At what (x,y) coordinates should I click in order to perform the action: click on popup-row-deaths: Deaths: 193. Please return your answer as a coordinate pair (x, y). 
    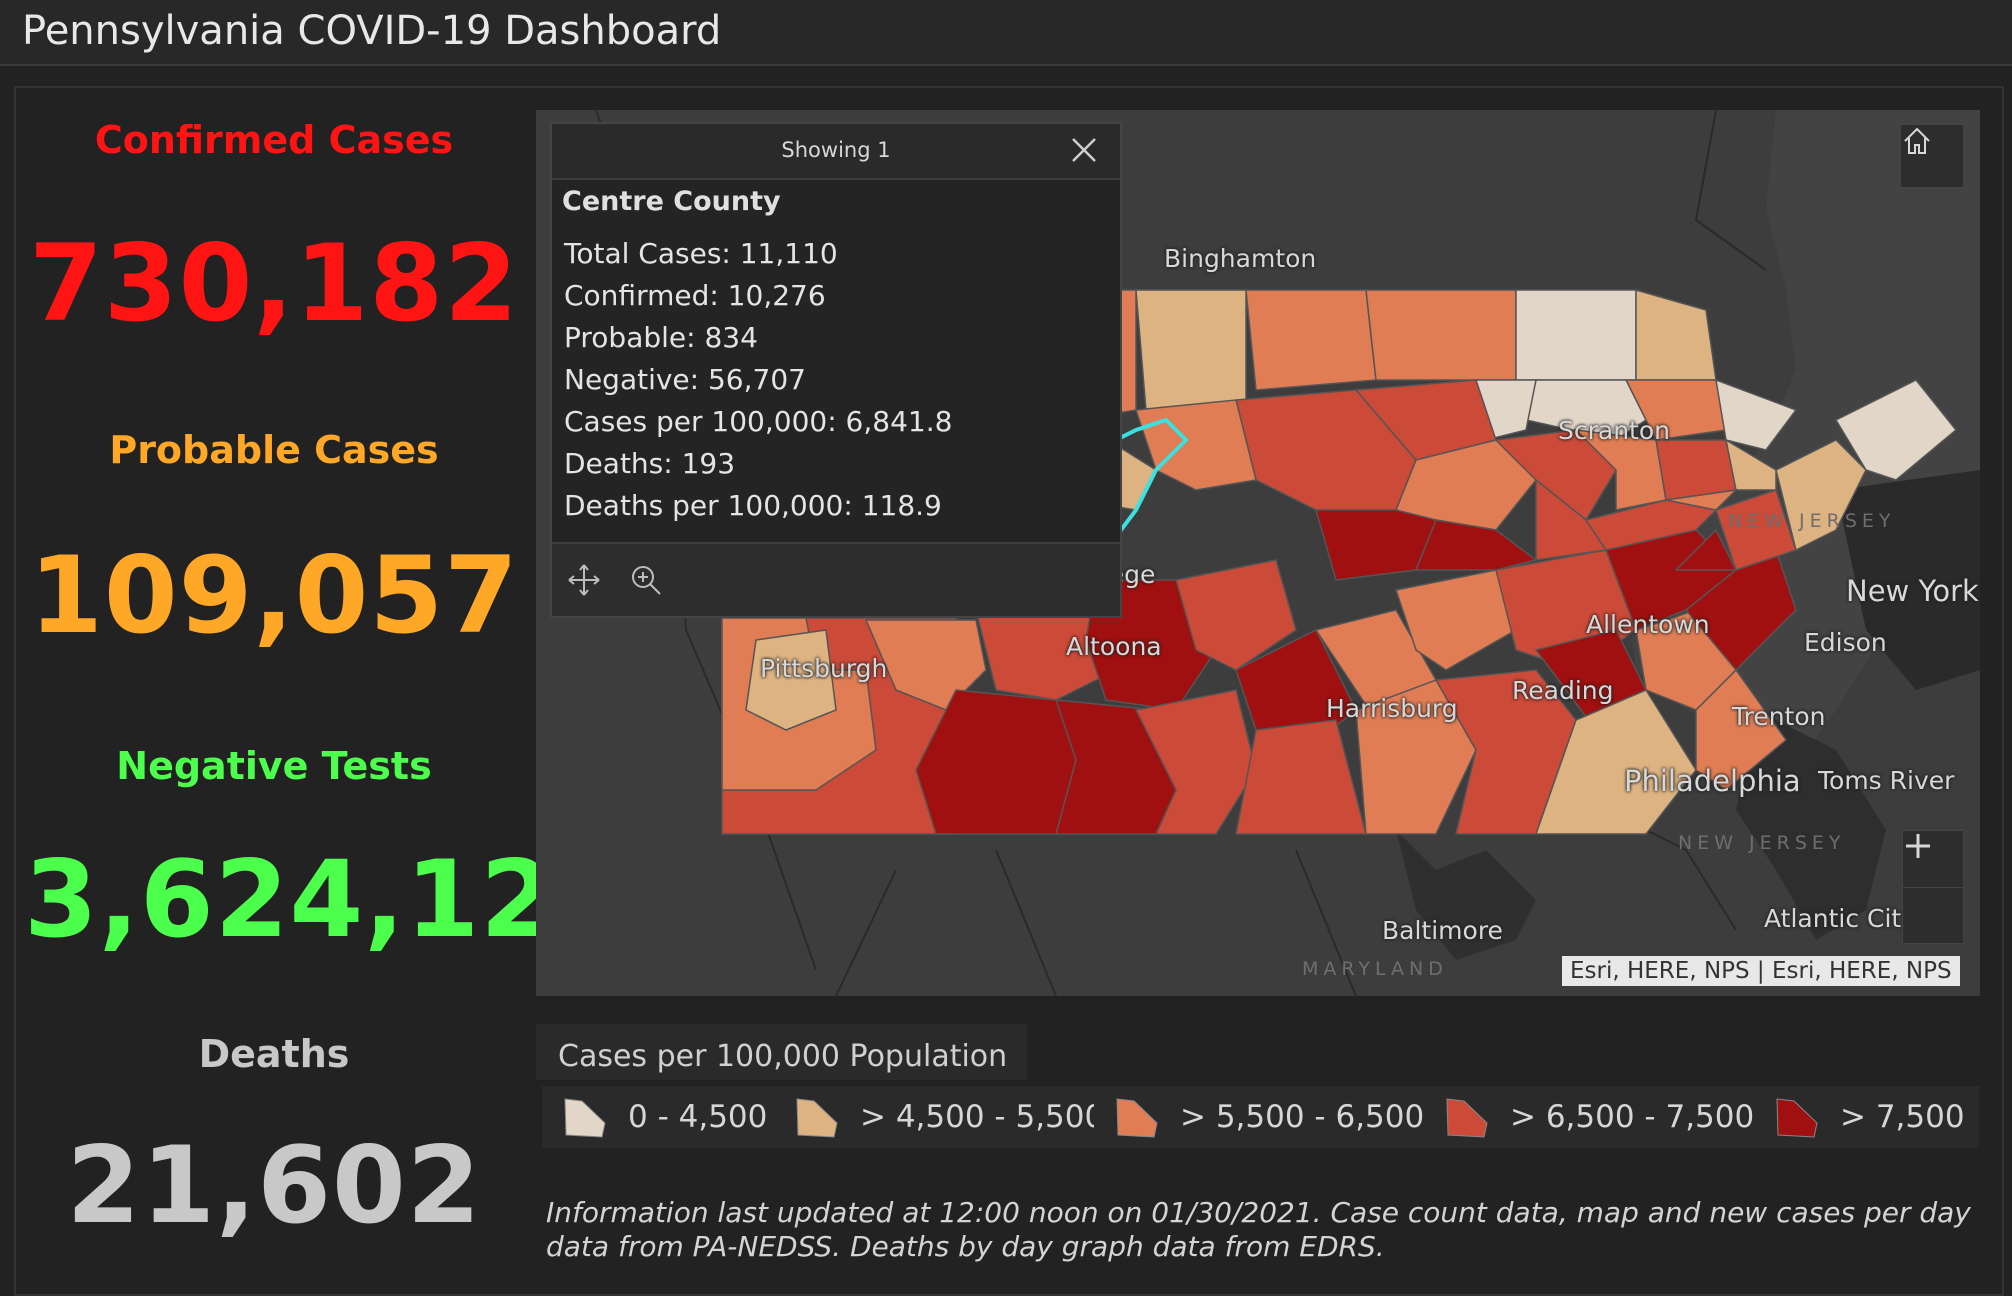
    Looking at the image, I should click on (650, 463).